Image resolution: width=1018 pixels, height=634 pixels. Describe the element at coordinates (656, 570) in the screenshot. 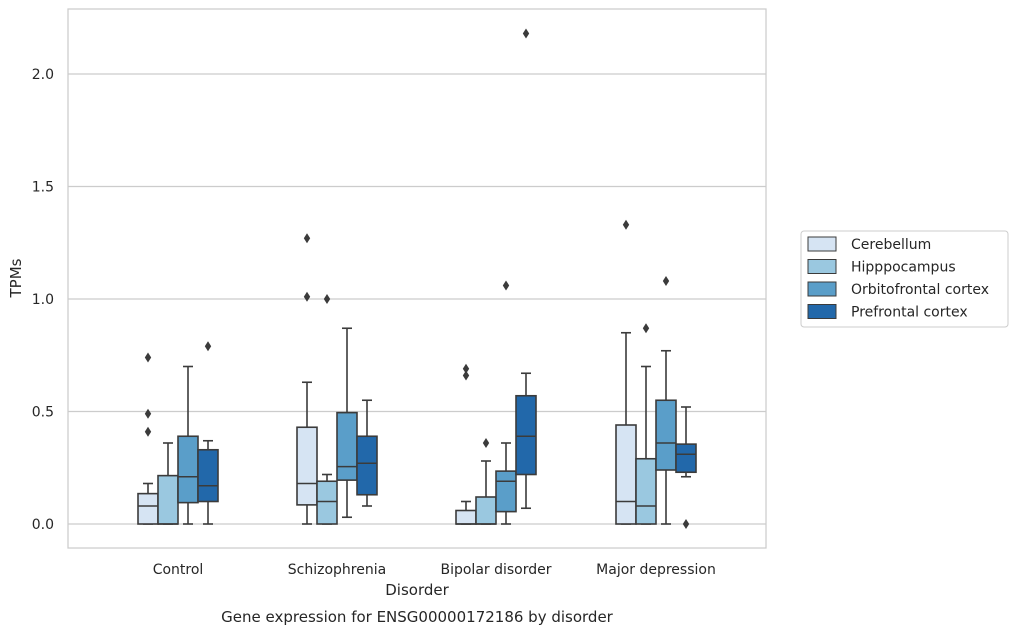

I see `x-tick-label: Major depression` at that location.